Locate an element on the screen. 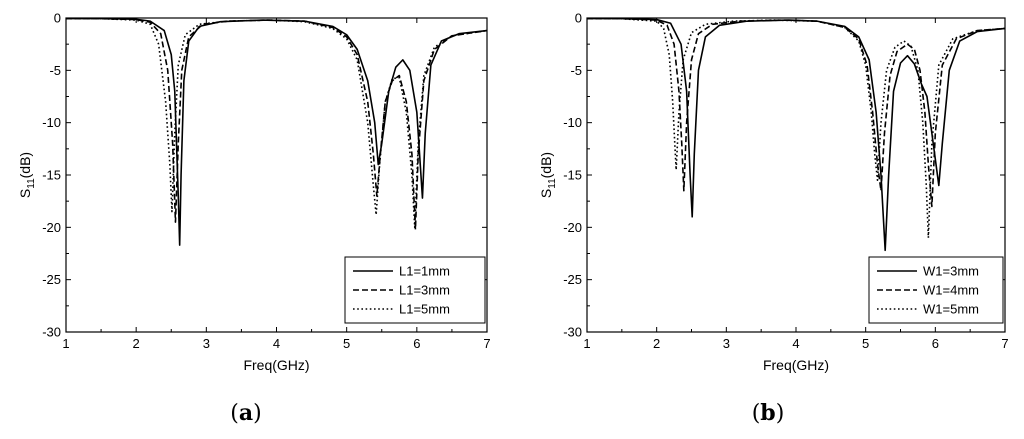  legend: L1=1mm L1=3mm L1=5mm is located at coordinates (415, 290).